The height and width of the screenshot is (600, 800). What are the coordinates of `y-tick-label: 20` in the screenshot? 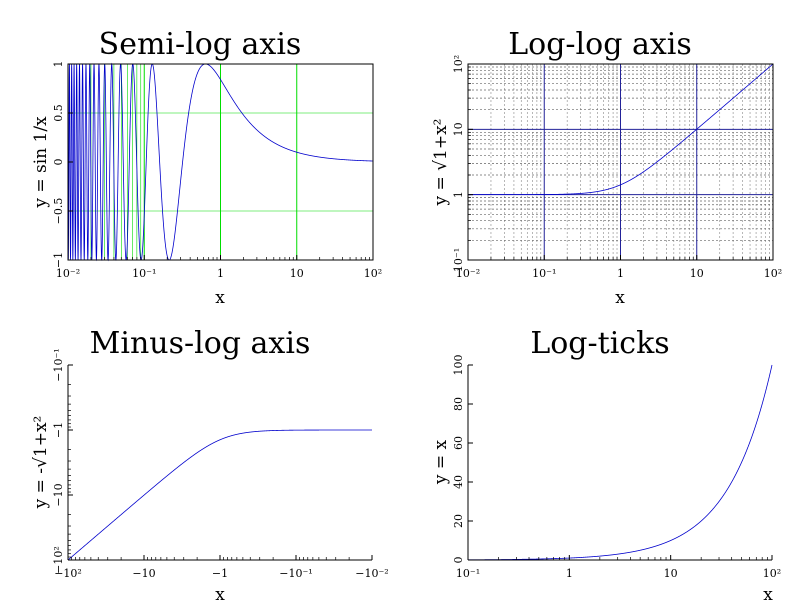 It's located at (458, 521).